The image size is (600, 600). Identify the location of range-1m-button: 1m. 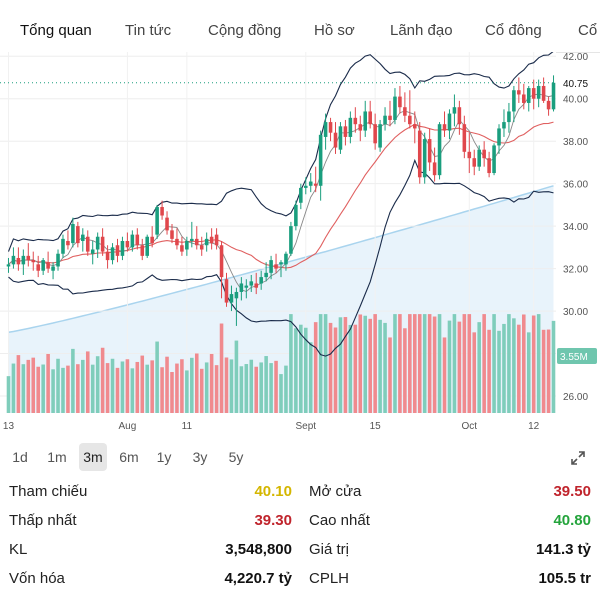
(57, 457).